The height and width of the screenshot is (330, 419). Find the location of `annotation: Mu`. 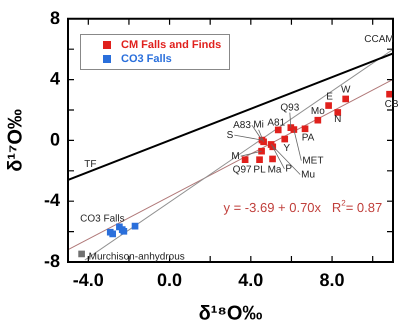

annotation: Mu is located at coordinates (308, 174).